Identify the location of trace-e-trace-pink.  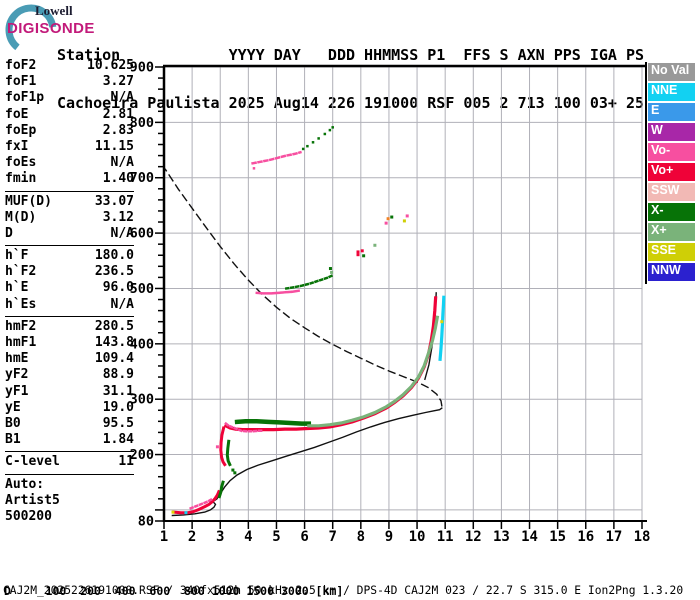
(202, 503).